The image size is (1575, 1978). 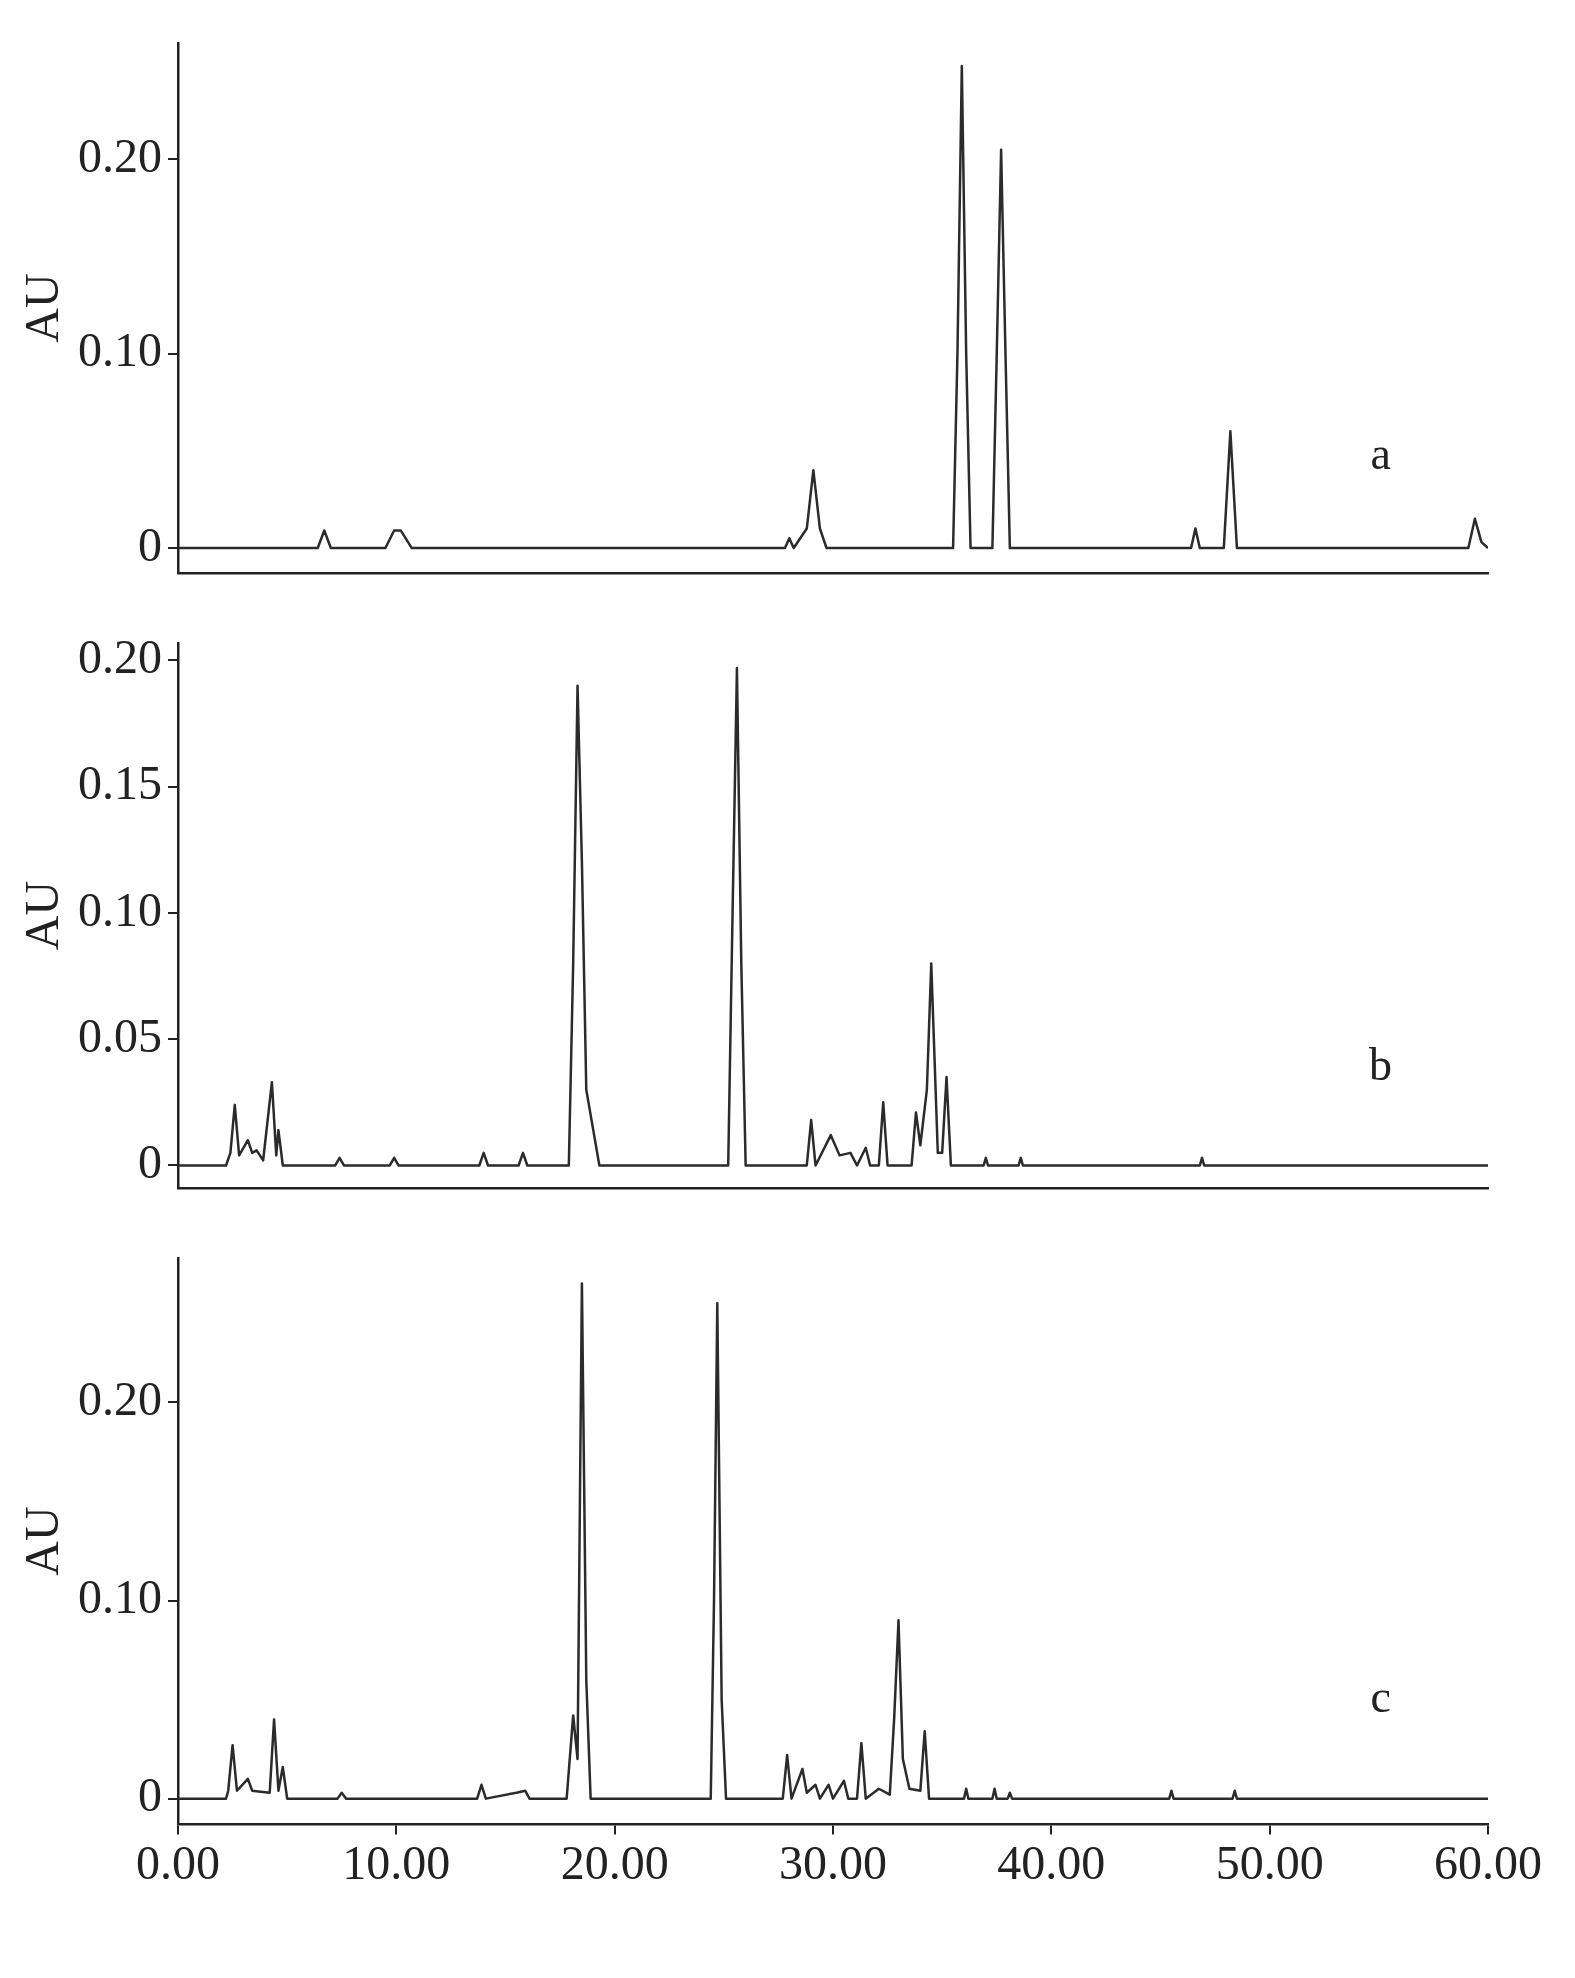 What do you see at coordinates (178, 1862) in the screenshot?
I see `x-tick-label: 0.00` at bounding box center [178, 1862].